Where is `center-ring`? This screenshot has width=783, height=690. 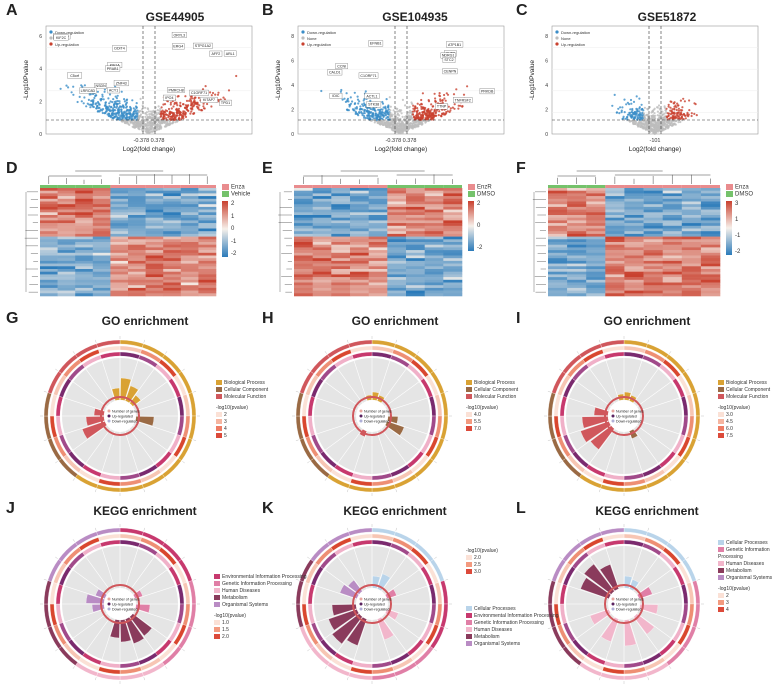
center-ring is located at coordinates (120, 416).